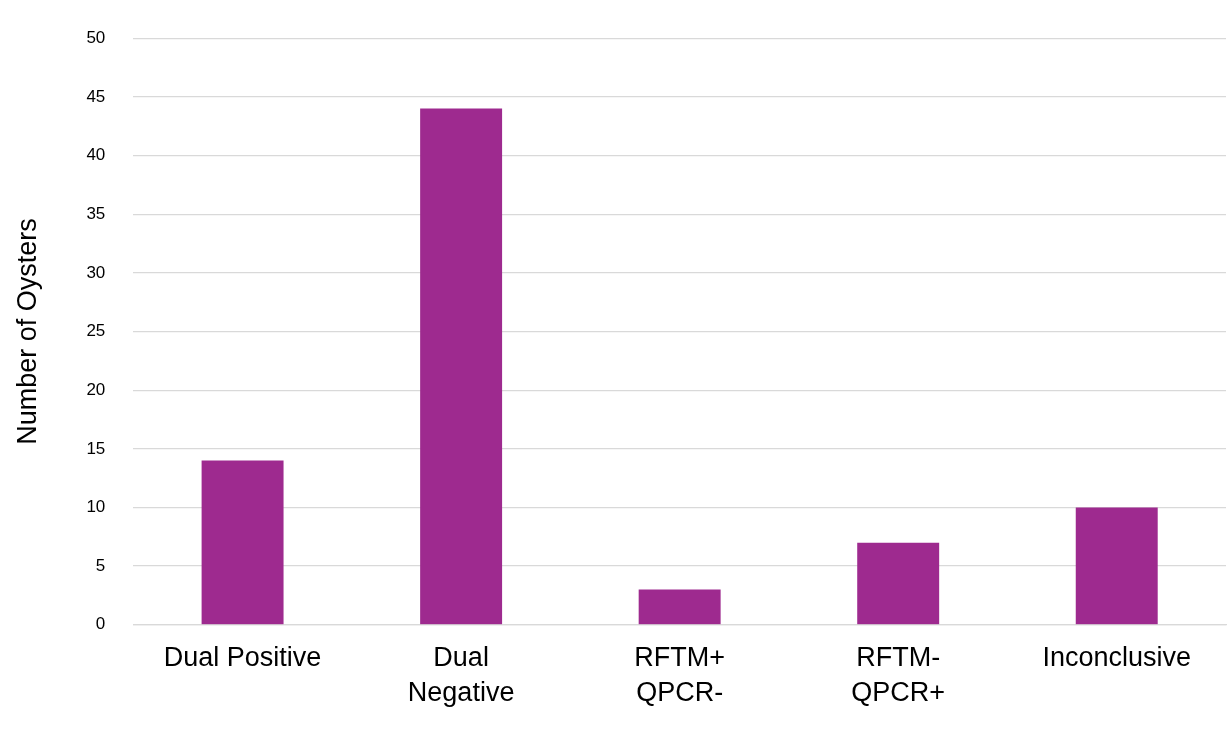  What do you see at coordinates (96, 331) in the screenshot?
I see `y-tick-label: 25` at bounding box center [96, 331].